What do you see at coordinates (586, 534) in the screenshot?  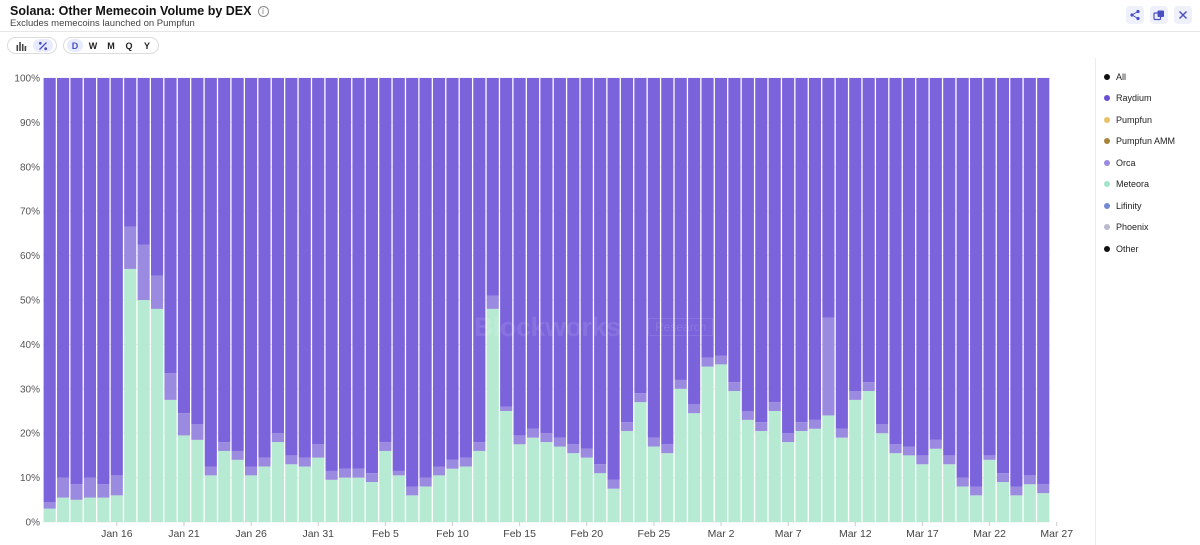 I see `x-tick-label: Feb 20` at bounding box center [586, 534].